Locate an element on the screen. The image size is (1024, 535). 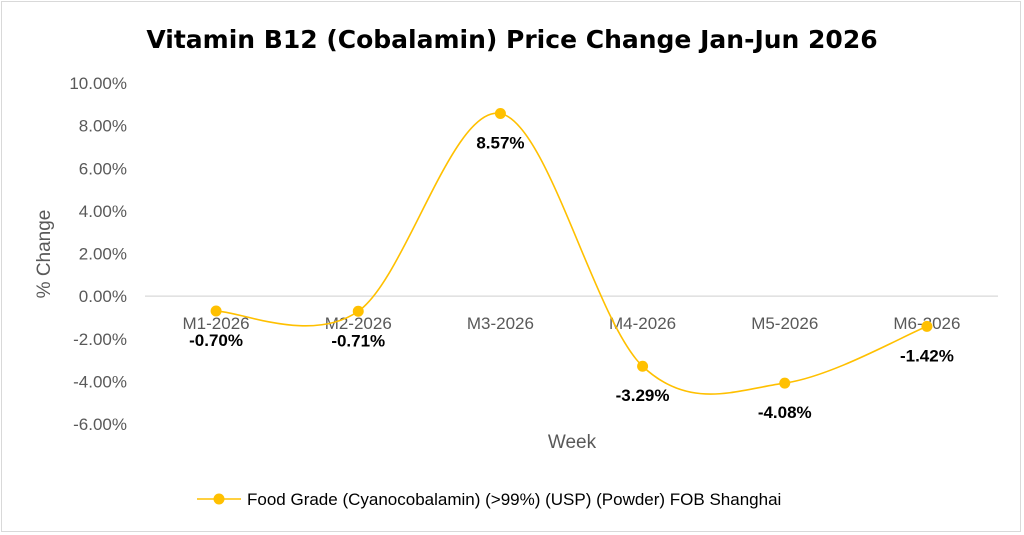
y-tick-label: 4.00% is located at coordinates (103, 211).